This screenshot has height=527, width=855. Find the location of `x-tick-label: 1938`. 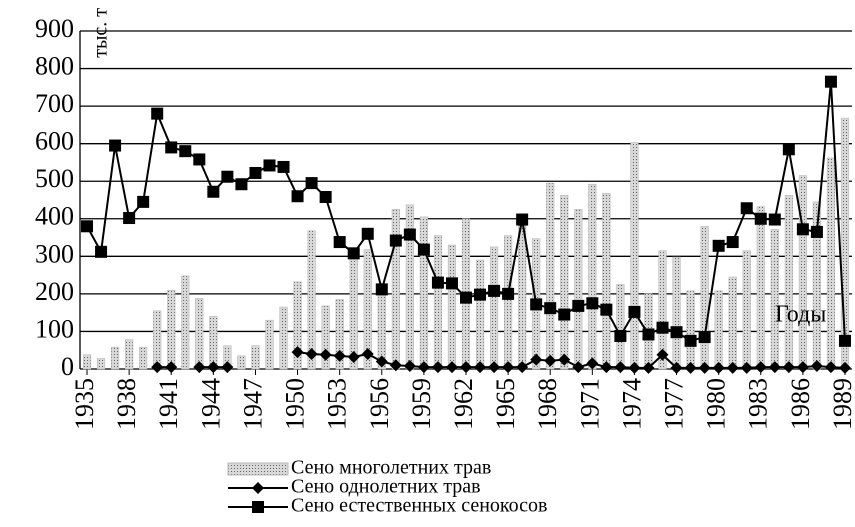

x-tick-label: 1938 is located at coordinates (126, 404).